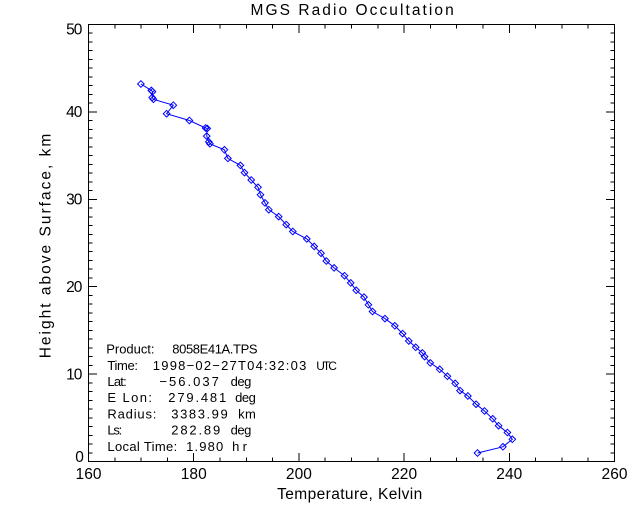  What do you see at coordinates (615, 474) in the screenshot?
I see `svg-text: 260` at bounding box center [615, 474].